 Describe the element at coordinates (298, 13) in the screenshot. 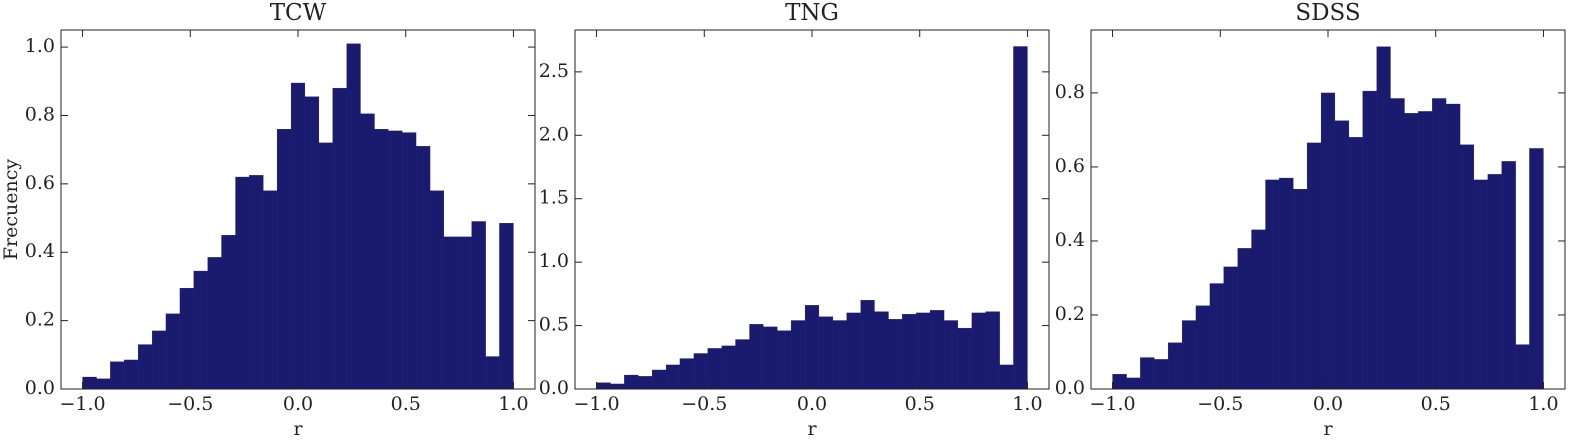

I see `panel-title: TCW` at that location.